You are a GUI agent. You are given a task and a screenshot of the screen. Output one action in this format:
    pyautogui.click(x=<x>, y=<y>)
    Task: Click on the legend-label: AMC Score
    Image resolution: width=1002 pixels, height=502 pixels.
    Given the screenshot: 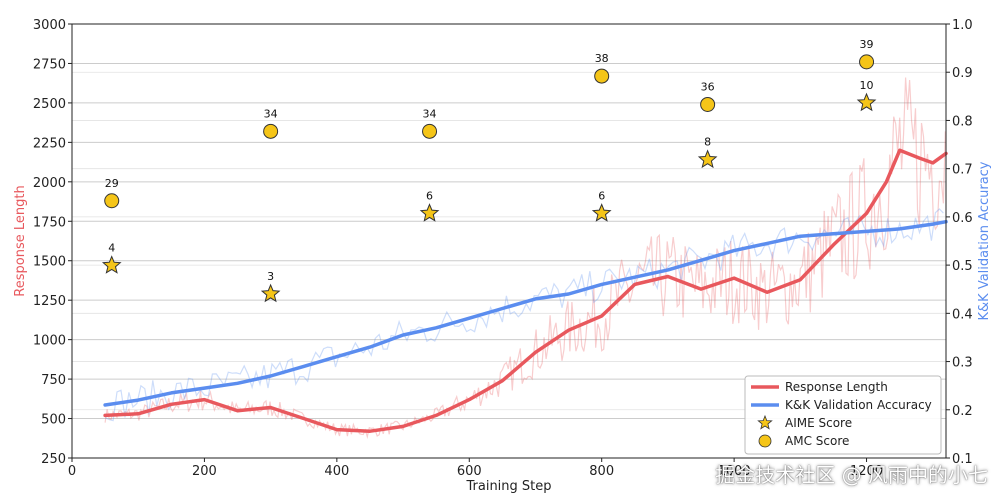 What is the action you would take?
    pyautogui.click(x=817, y=441)
    